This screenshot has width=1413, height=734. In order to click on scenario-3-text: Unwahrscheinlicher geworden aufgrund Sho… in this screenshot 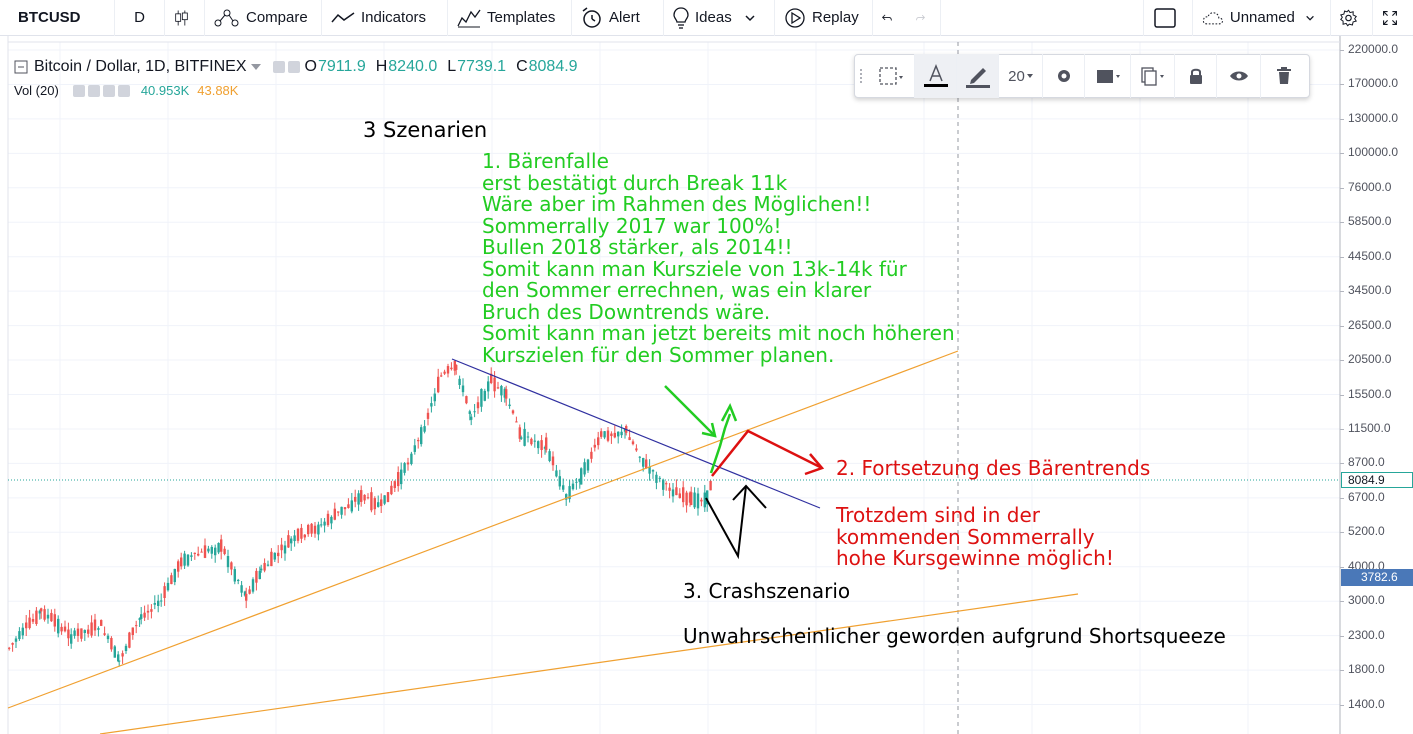, I will do `click(954, 636)`.